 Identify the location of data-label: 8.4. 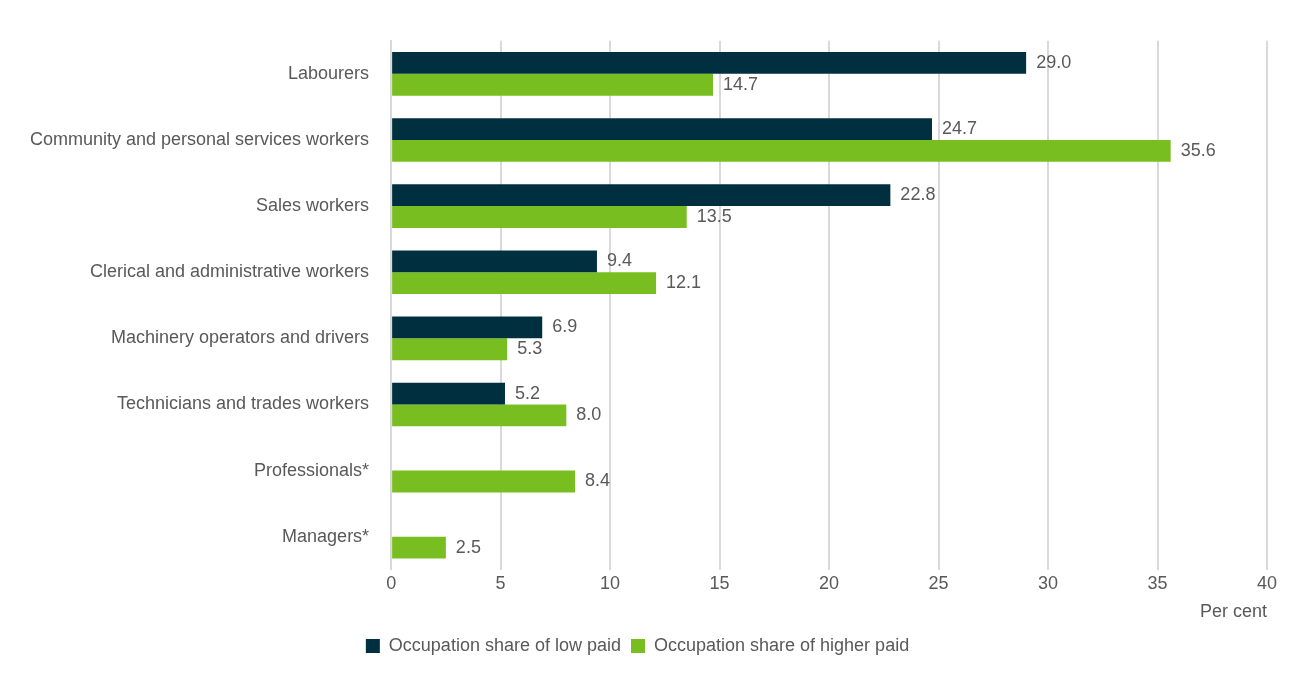
(598, 480).